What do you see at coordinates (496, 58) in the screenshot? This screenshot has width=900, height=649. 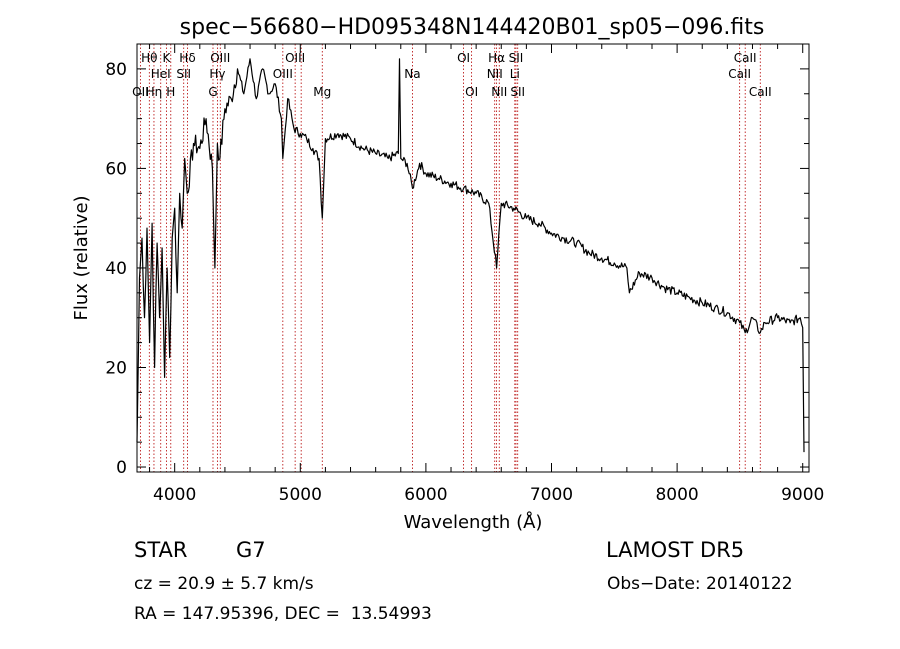 I see `line-label: Hα` at bounding box center [496, 58].